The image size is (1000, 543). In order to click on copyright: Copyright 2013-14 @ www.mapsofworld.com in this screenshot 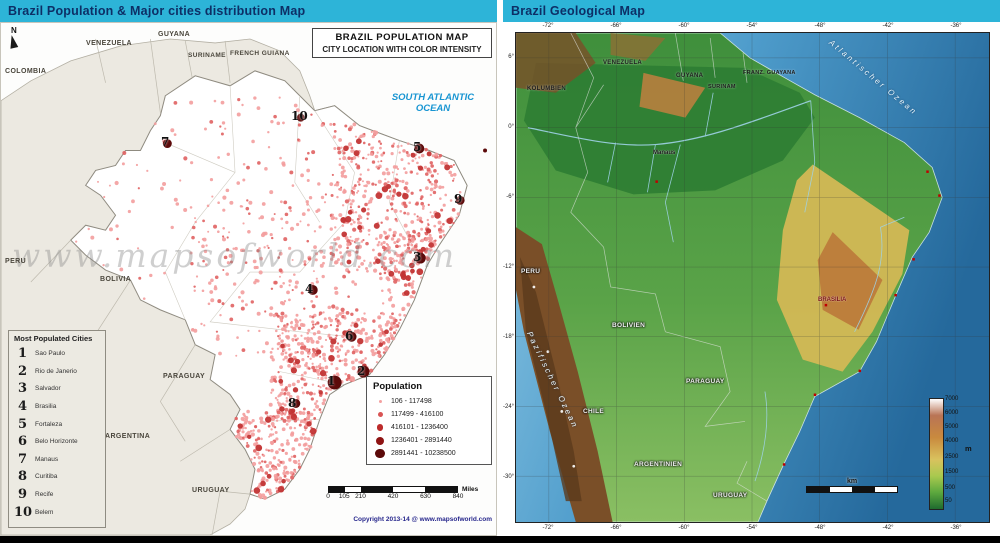, I will do `click(422, 519)`.